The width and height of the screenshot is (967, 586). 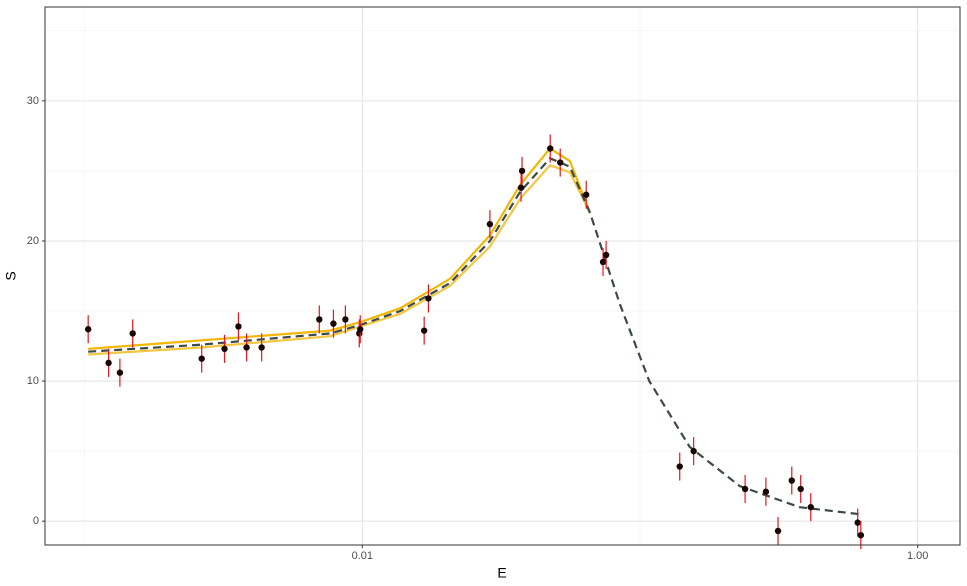 I want to click on y-tick-label: 0, so click(x=36, y=521).